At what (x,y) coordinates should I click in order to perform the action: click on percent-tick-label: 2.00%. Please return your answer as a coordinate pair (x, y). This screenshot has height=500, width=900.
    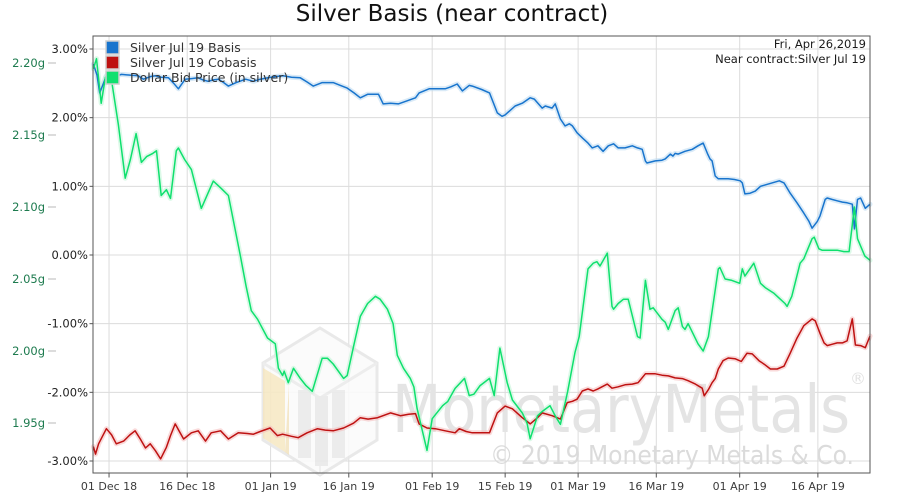
    Looking at the image, I should click on (69, 118).